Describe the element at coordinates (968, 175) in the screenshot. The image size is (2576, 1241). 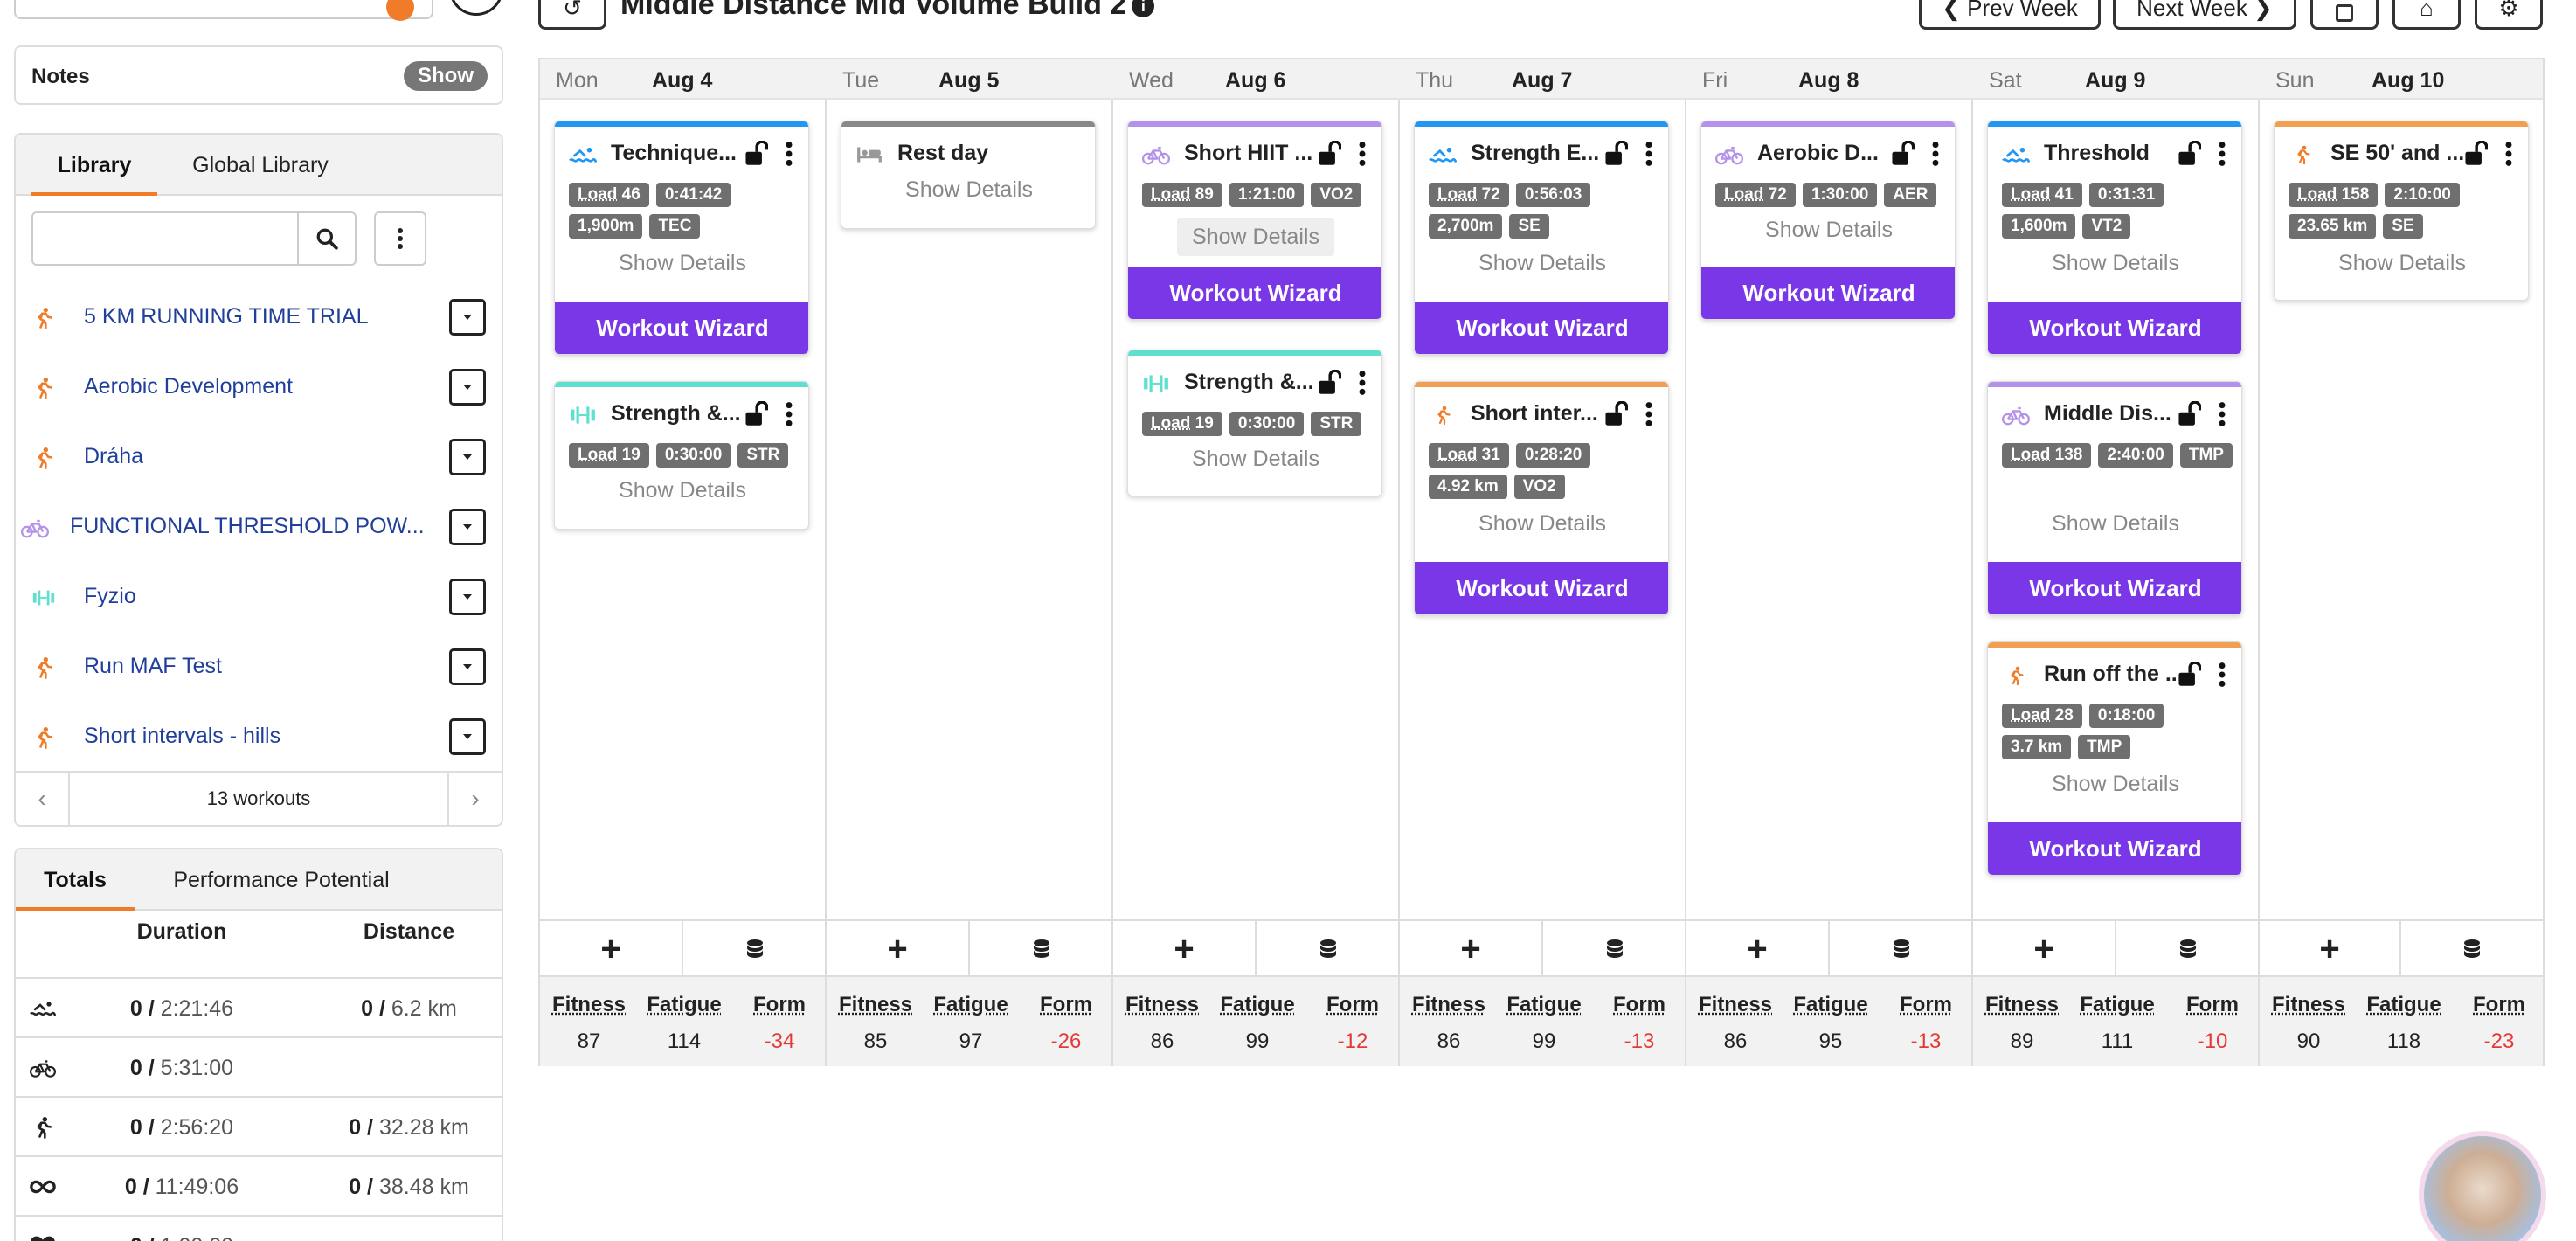
I see `workout-card: Rest day Show Details` at that location.